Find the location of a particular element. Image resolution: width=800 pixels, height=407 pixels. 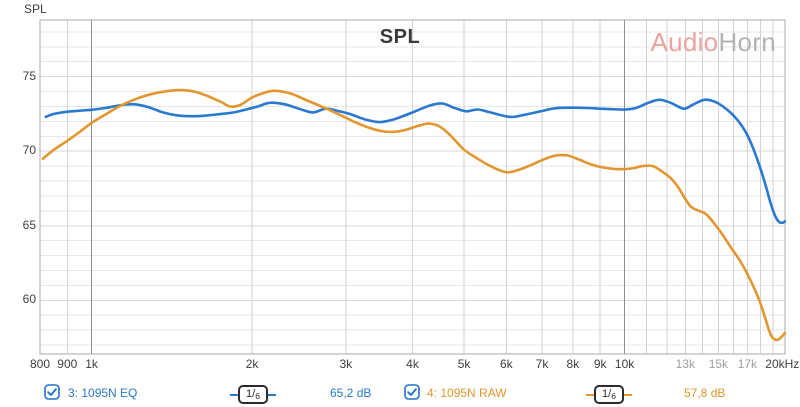

x-tick-label: 6k is located at coordinates (506, 364).